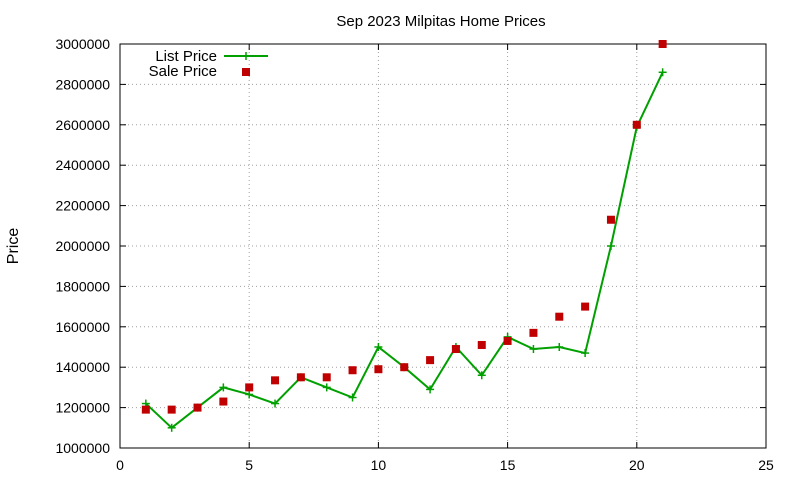 This screenshot has height=480, width=800. Describe the element at coordinates (183, 71) in the screenshot. I see `legend-label-sale-price: Sale Price` at that location.